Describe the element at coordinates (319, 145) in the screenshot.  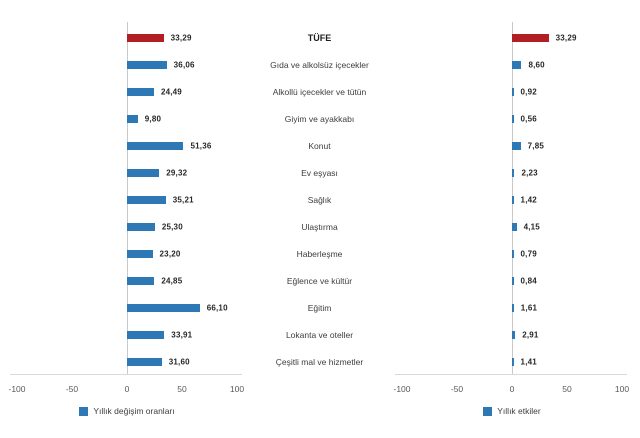
I see `category-label: Konut` at that location.